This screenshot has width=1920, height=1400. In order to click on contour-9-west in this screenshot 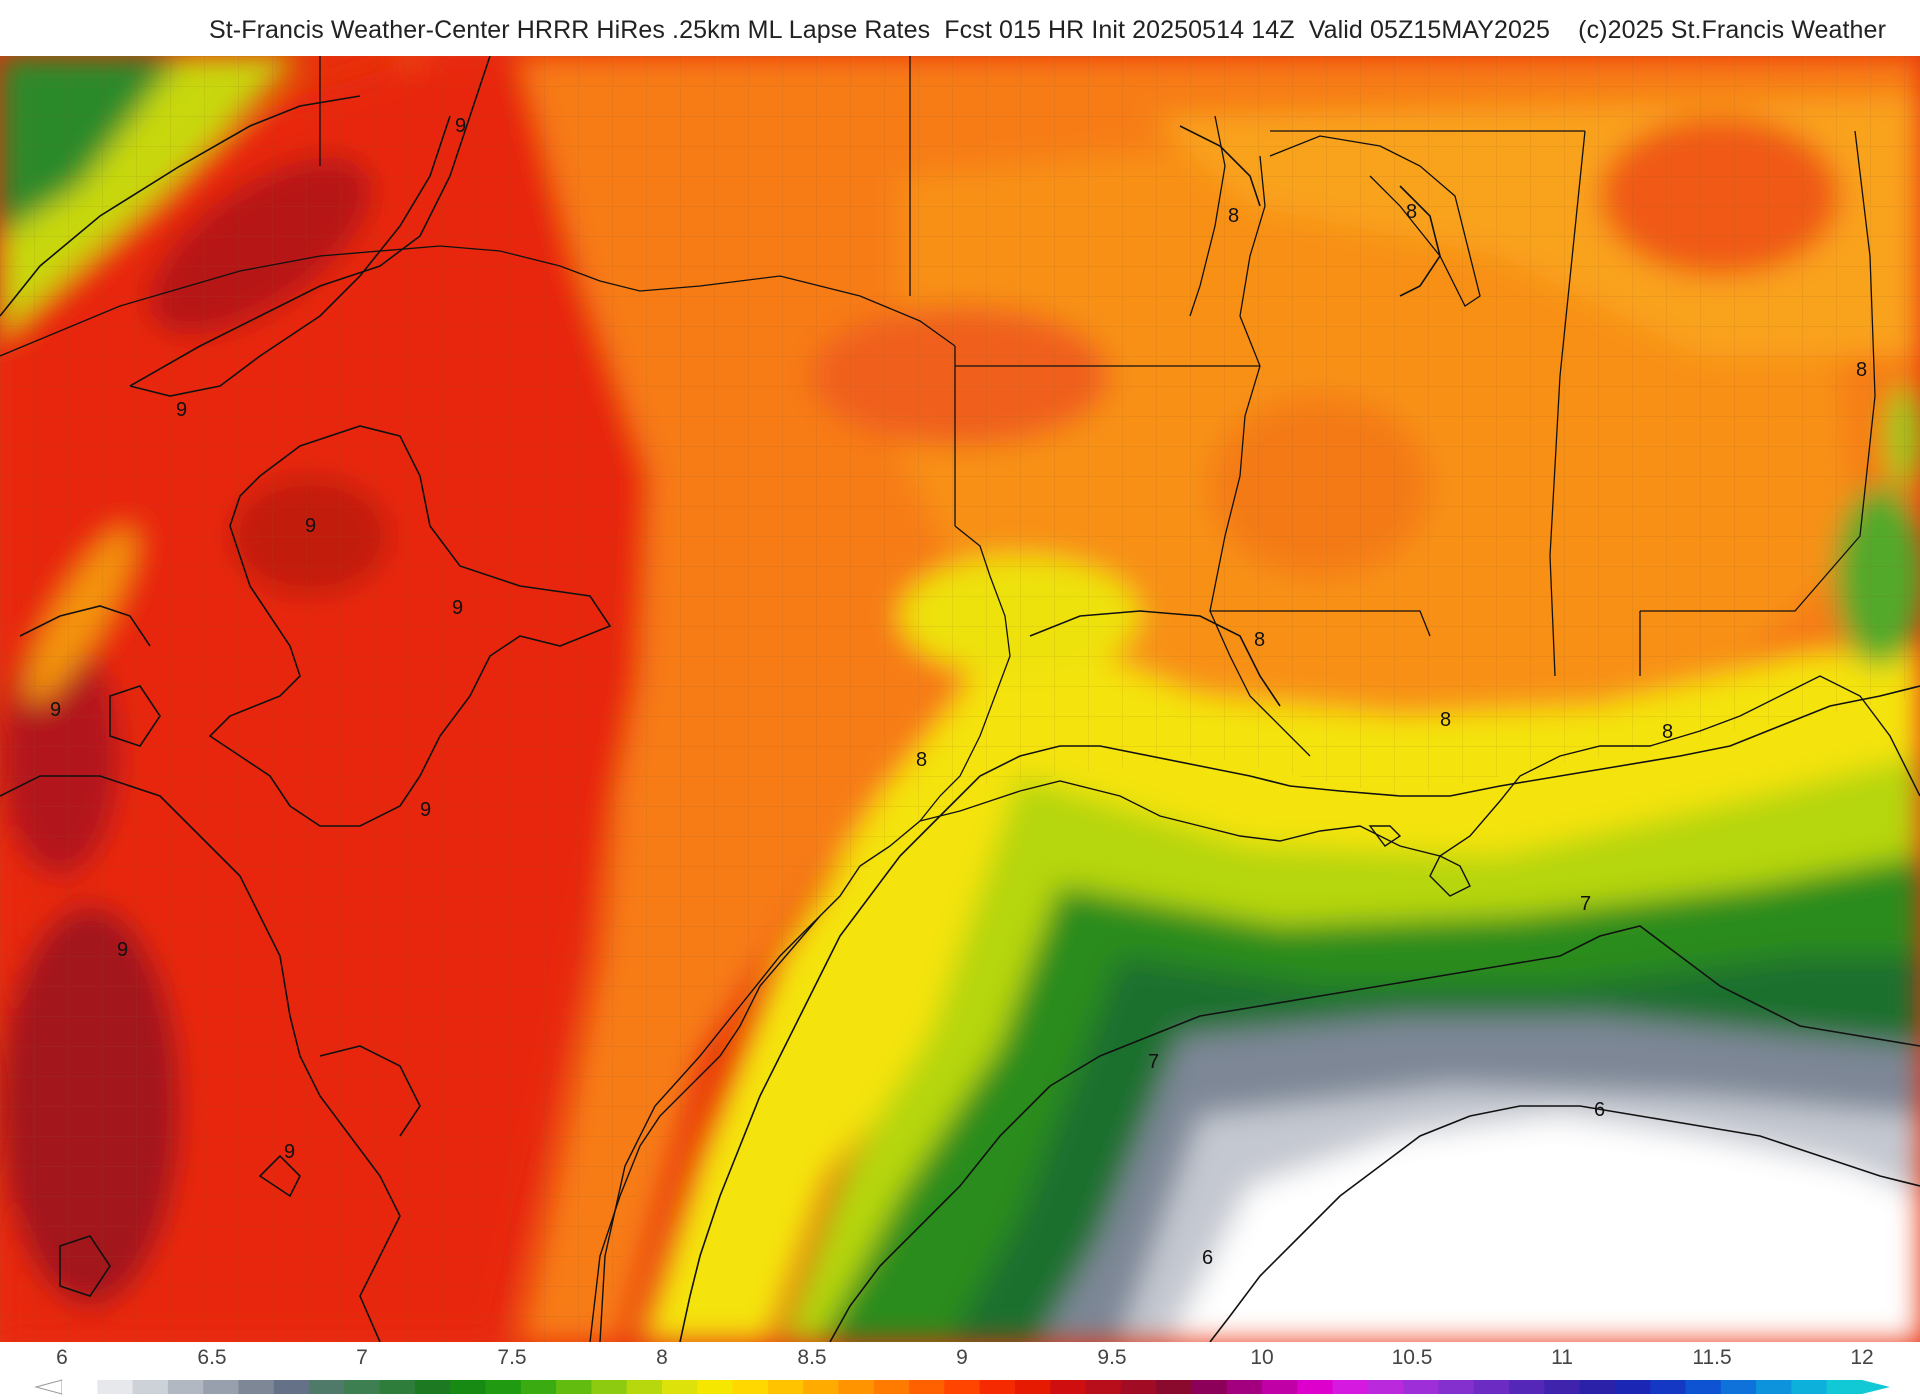, I will do `click(410, 626)`.